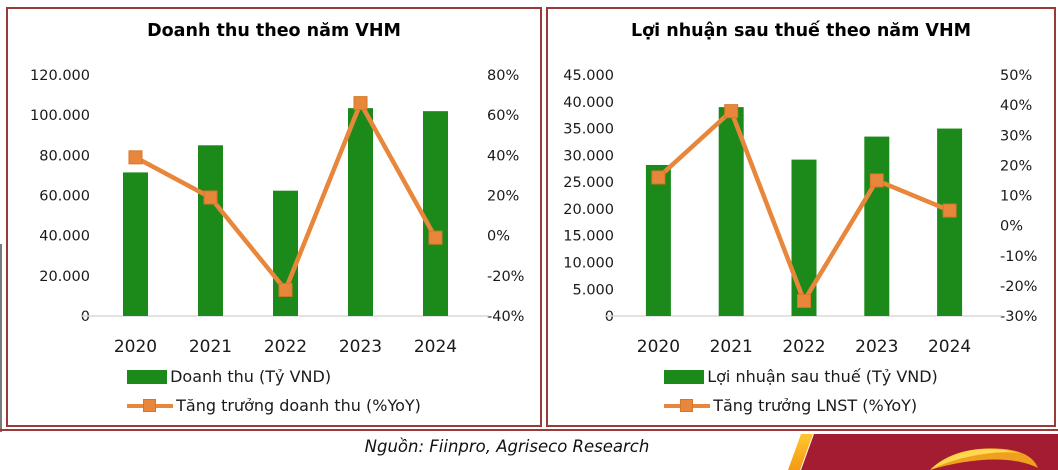 This screenshot has height=470, width=1058. Describe the element at coordinates (588, 156) in the screenshot. I see `svg-text: 30.000` at that location.